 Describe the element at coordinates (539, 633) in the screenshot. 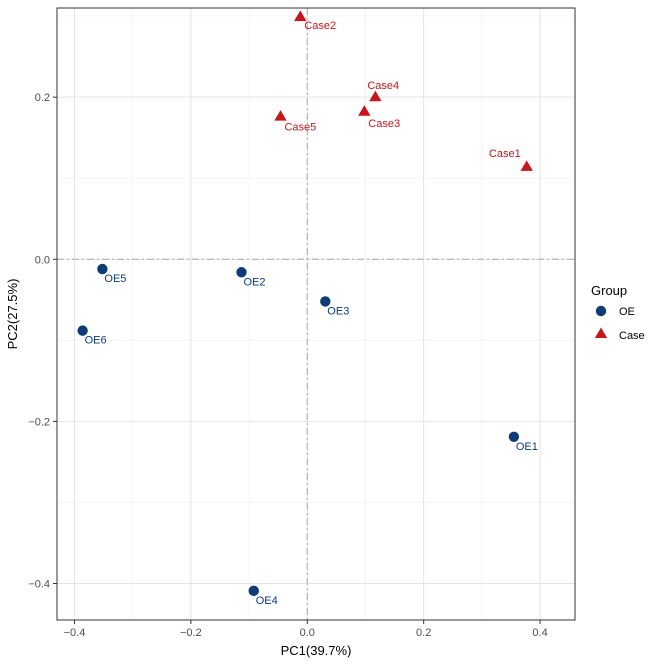

I see `x-tick-label: 0.4` at that location.